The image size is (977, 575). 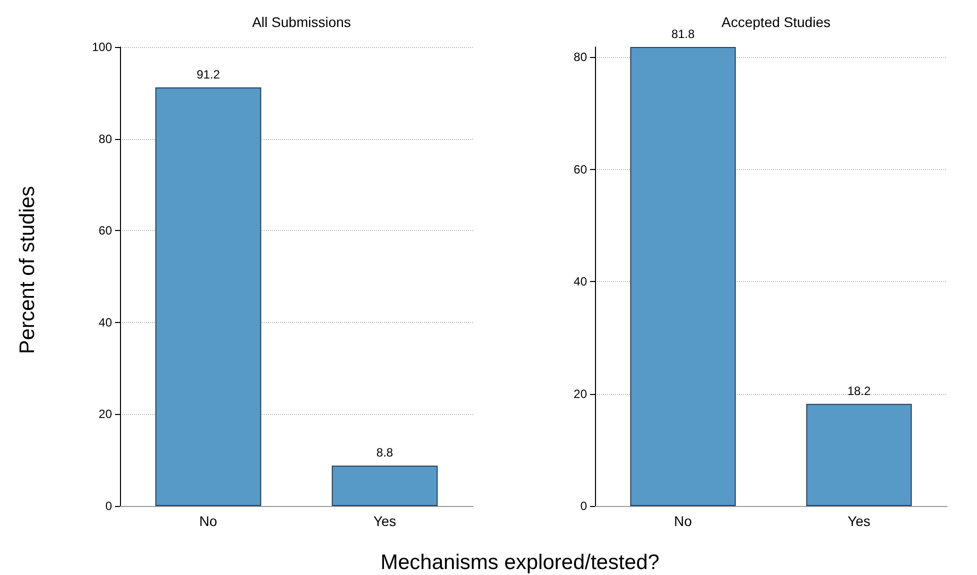 I want to click on data-label: 81.8, so click(x=683, y=34).